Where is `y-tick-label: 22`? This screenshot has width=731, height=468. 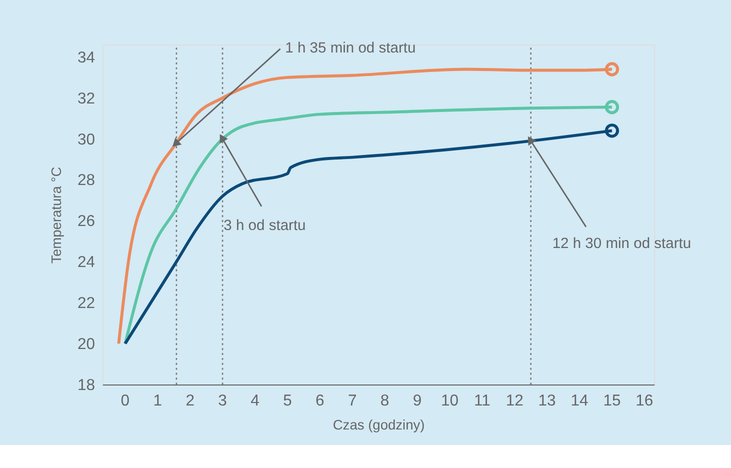 y-tick-label: 22 is located at coordinates (87, 303).